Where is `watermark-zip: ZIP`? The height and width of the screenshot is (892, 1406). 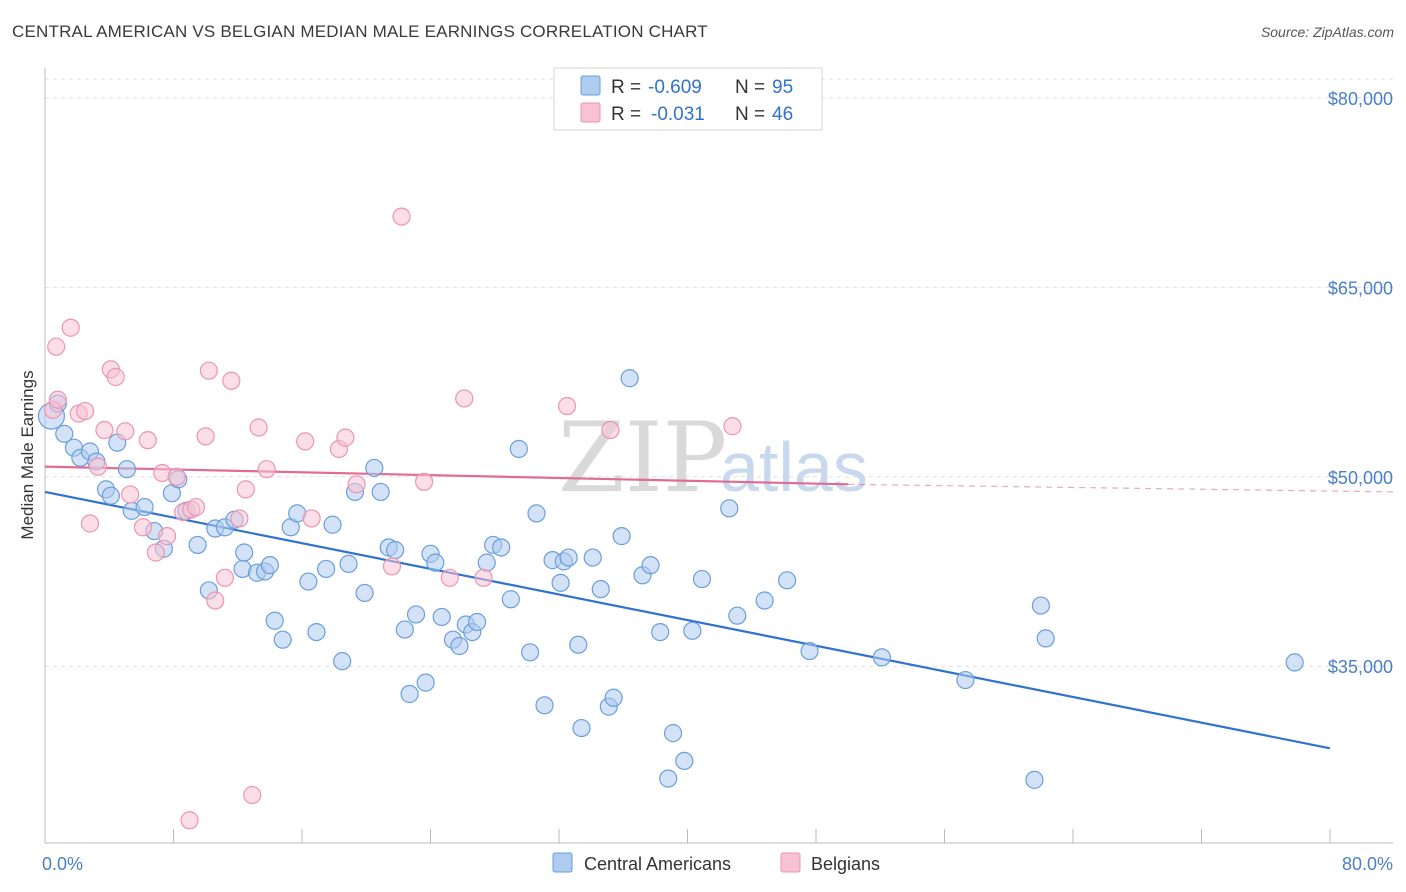 watermark-zip: ZIP is located at coordinates (642, 458).